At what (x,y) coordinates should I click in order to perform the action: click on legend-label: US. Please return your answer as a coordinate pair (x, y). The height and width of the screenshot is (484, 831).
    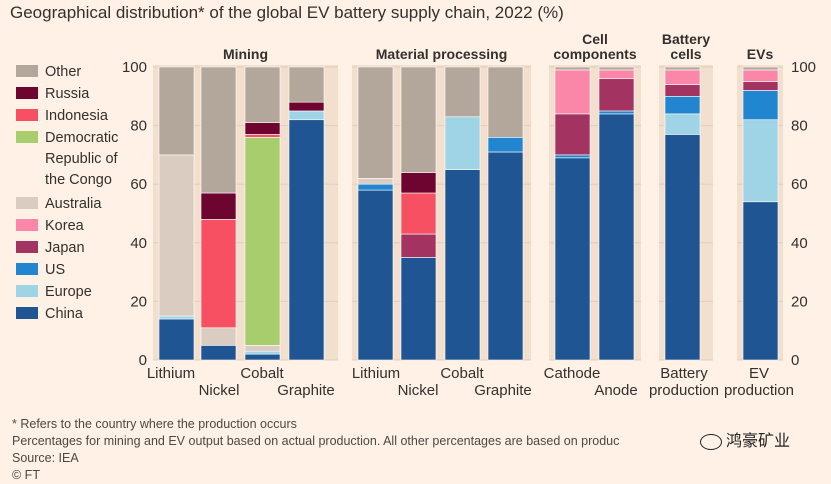
    Looking at the image, I should click on (55, 270).